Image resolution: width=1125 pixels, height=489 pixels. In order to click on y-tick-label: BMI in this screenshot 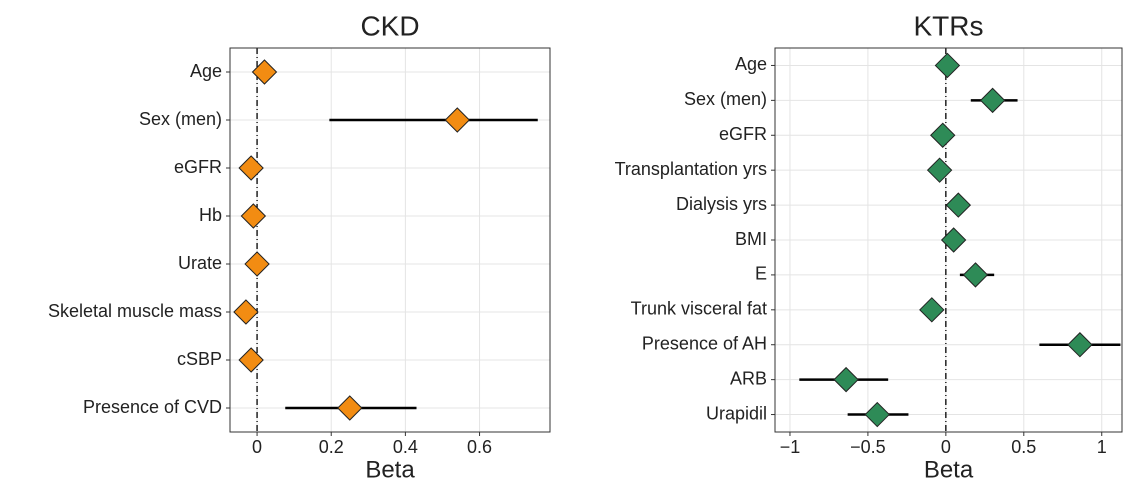, I will do `click(751, 239)`.